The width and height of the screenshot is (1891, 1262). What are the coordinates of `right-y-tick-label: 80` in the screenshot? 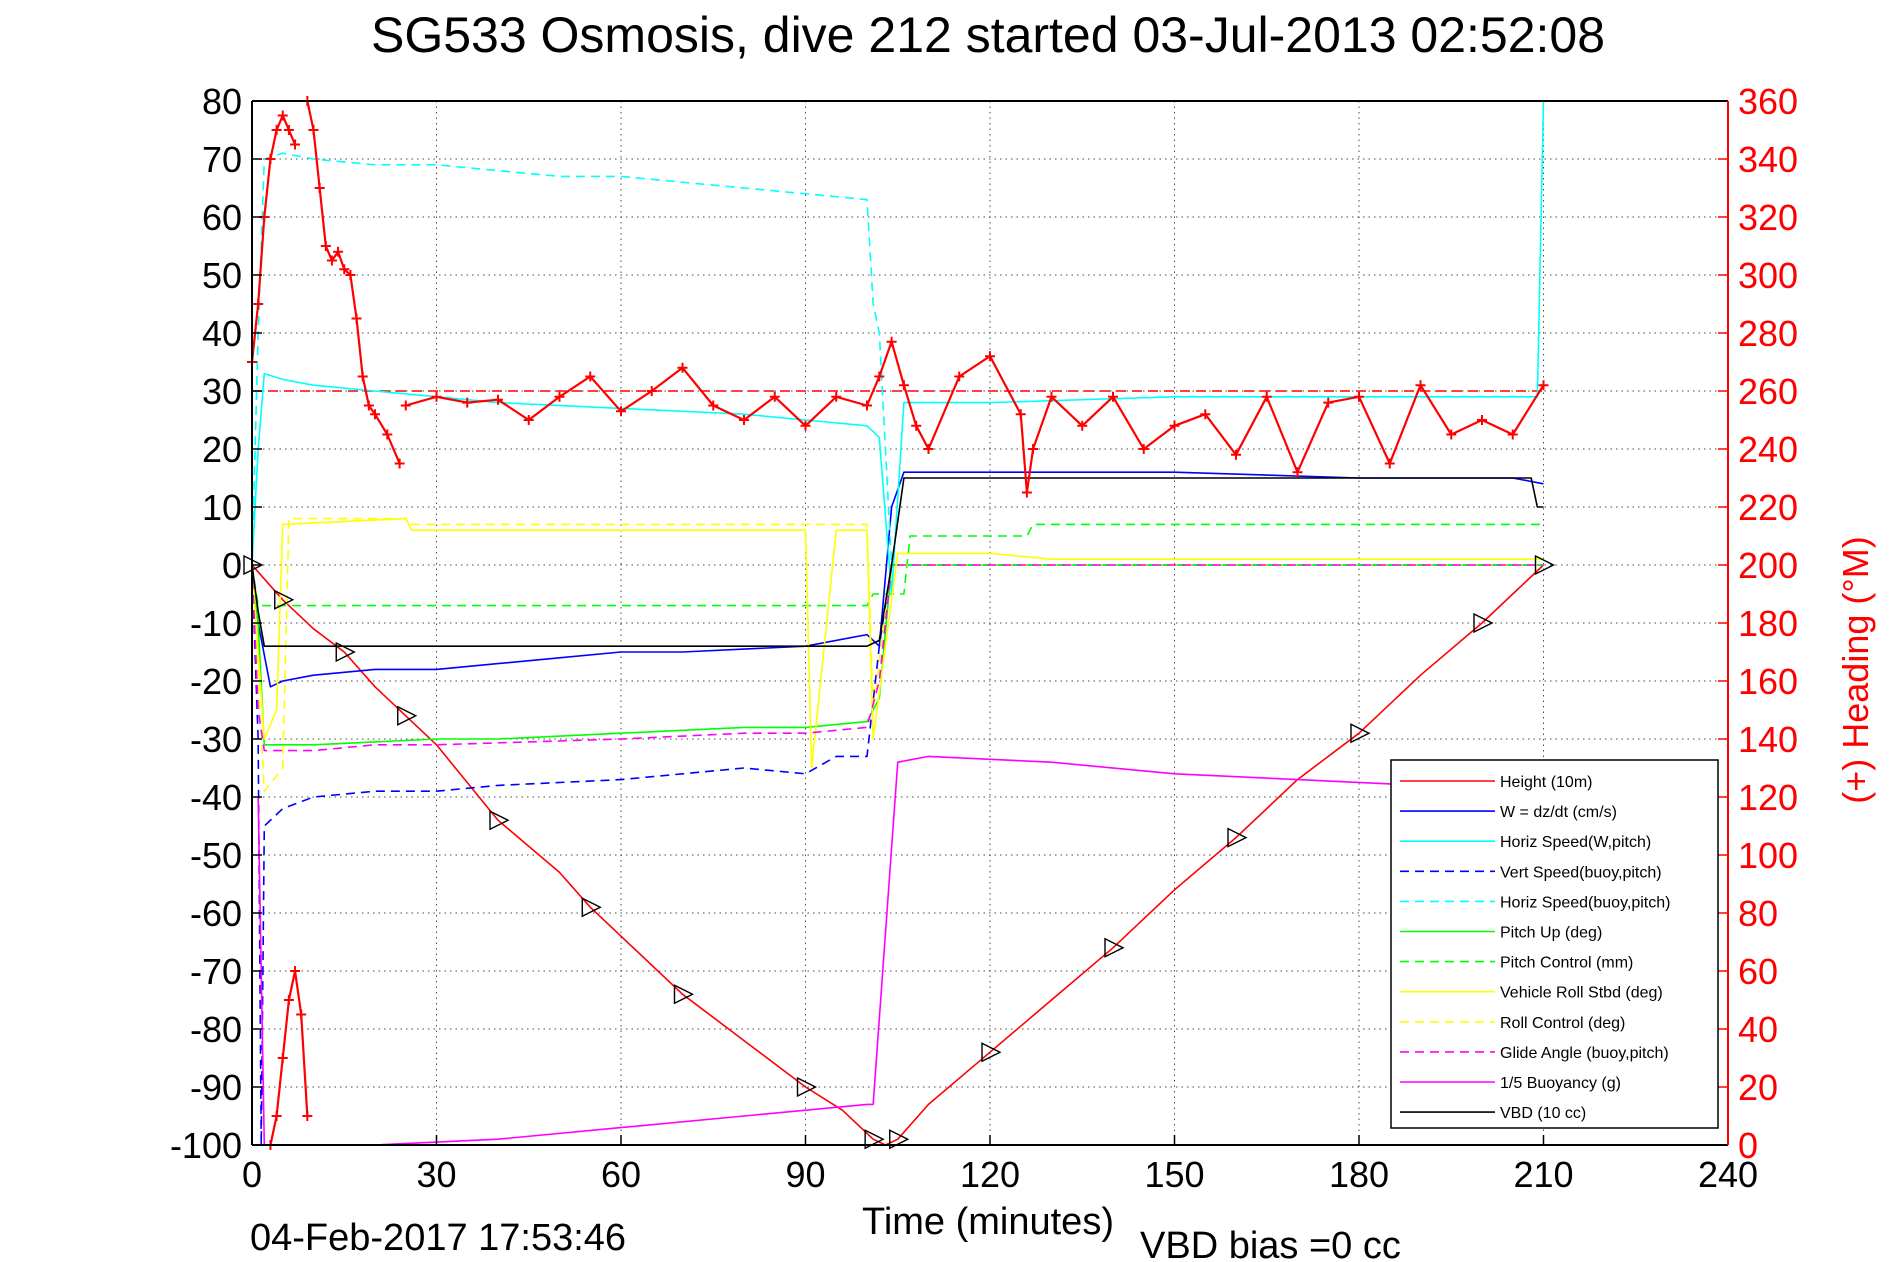 It's located at (1758, 913).